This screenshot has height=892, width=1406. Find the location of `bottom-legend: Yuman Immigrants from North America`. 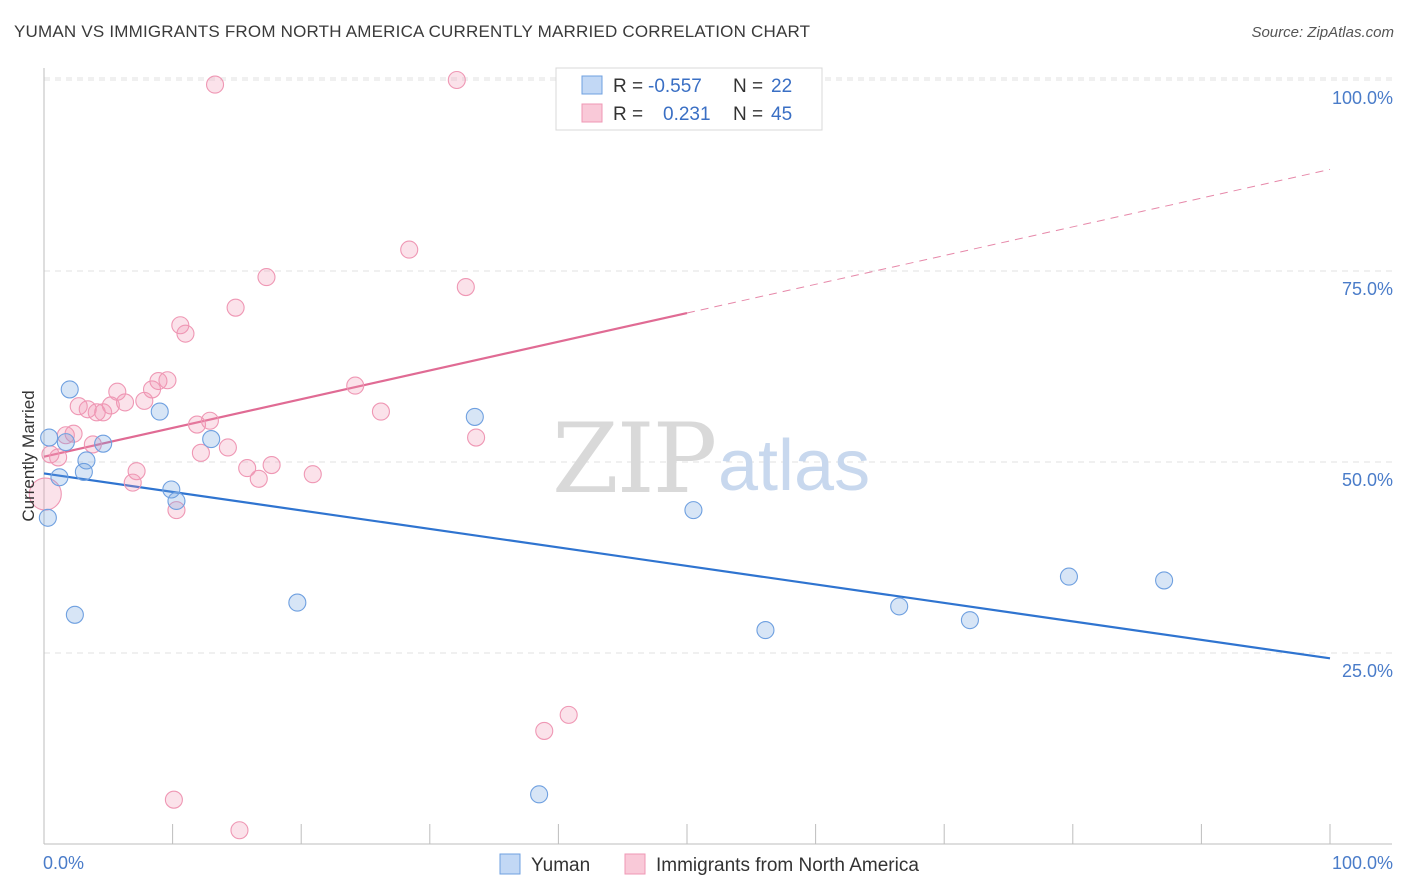

bottom-legend: Yuman Immigrants from North America is located at coordinates (709, 864).